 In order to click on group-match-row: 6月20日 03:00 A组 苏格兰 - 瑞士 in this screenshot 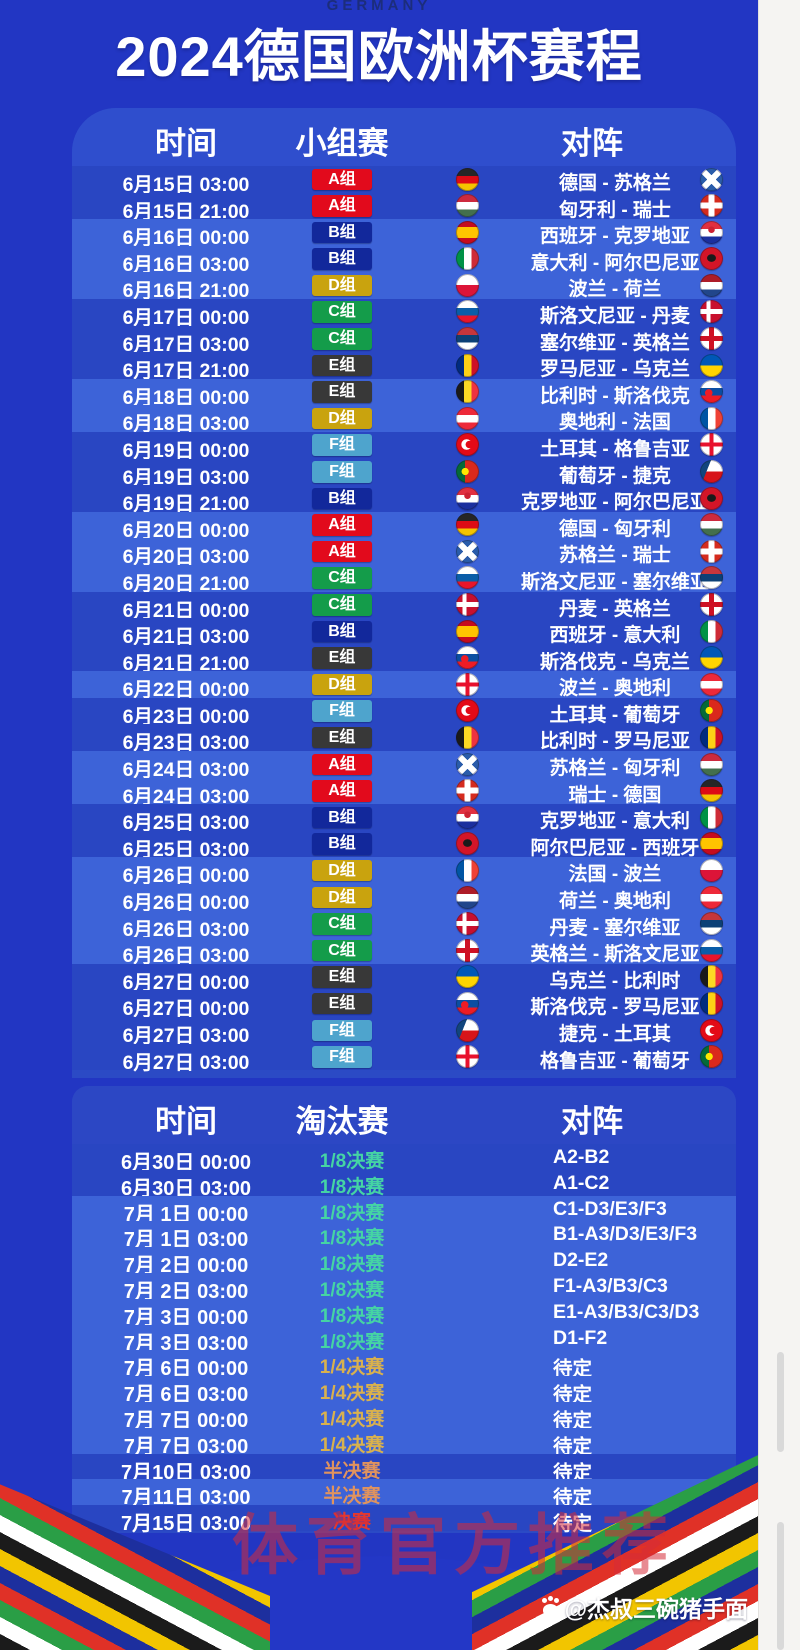, I will do `click(404, 553)`.